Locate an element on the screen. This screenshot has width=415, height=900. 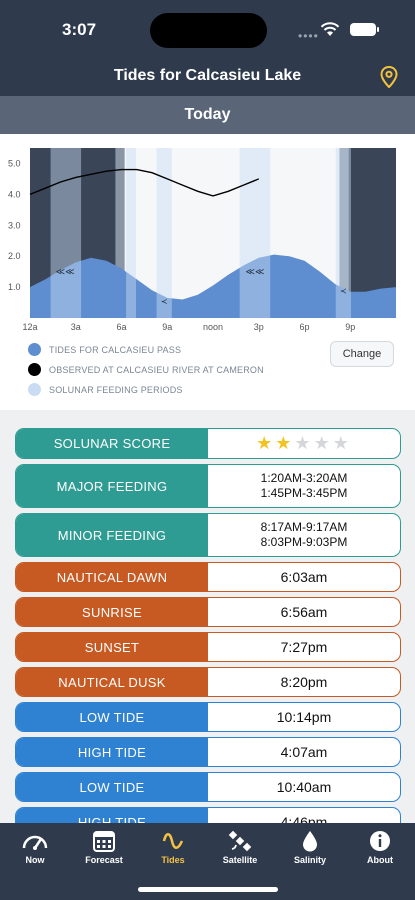
legend-swatch-observed is located at coordinates (34, 369).